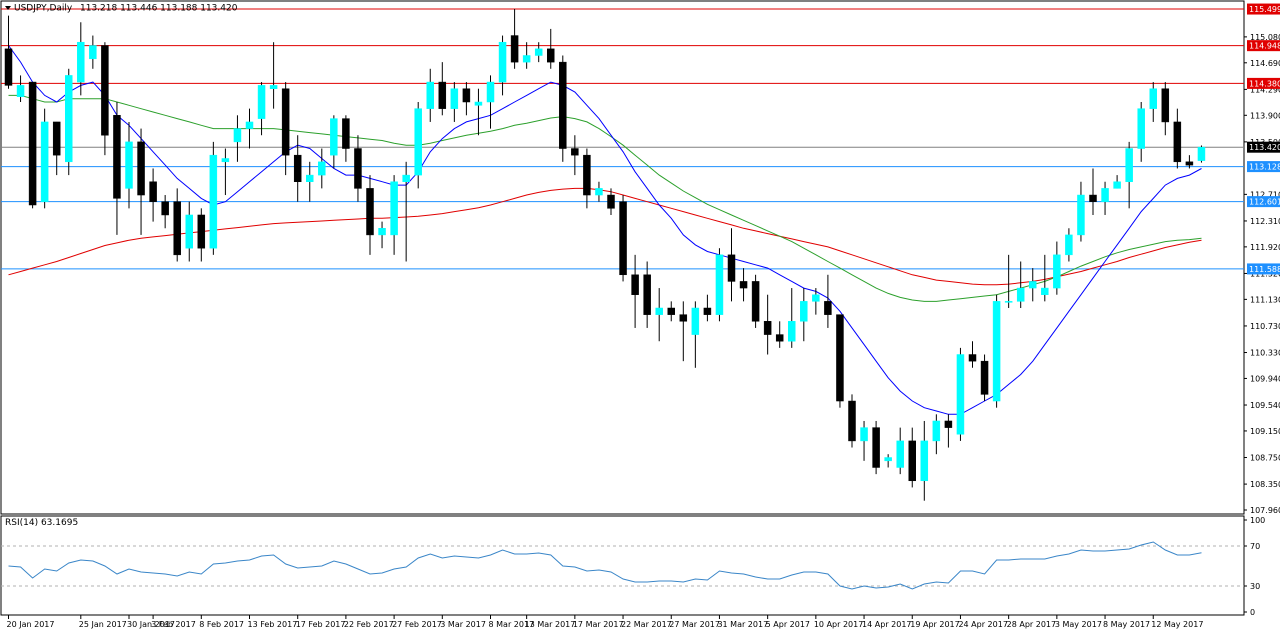  I want to click on price-tag-112.601-bg, so click(1263, 202).